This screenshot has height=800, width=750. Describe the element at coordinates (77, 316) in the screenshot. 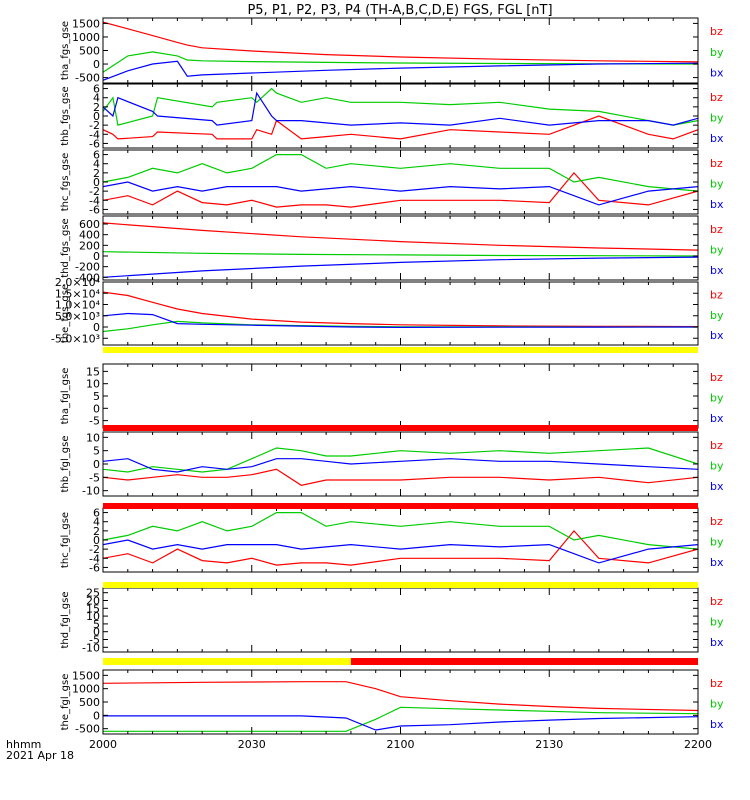

I see `ytick-label: 5.0×10³` at that location.